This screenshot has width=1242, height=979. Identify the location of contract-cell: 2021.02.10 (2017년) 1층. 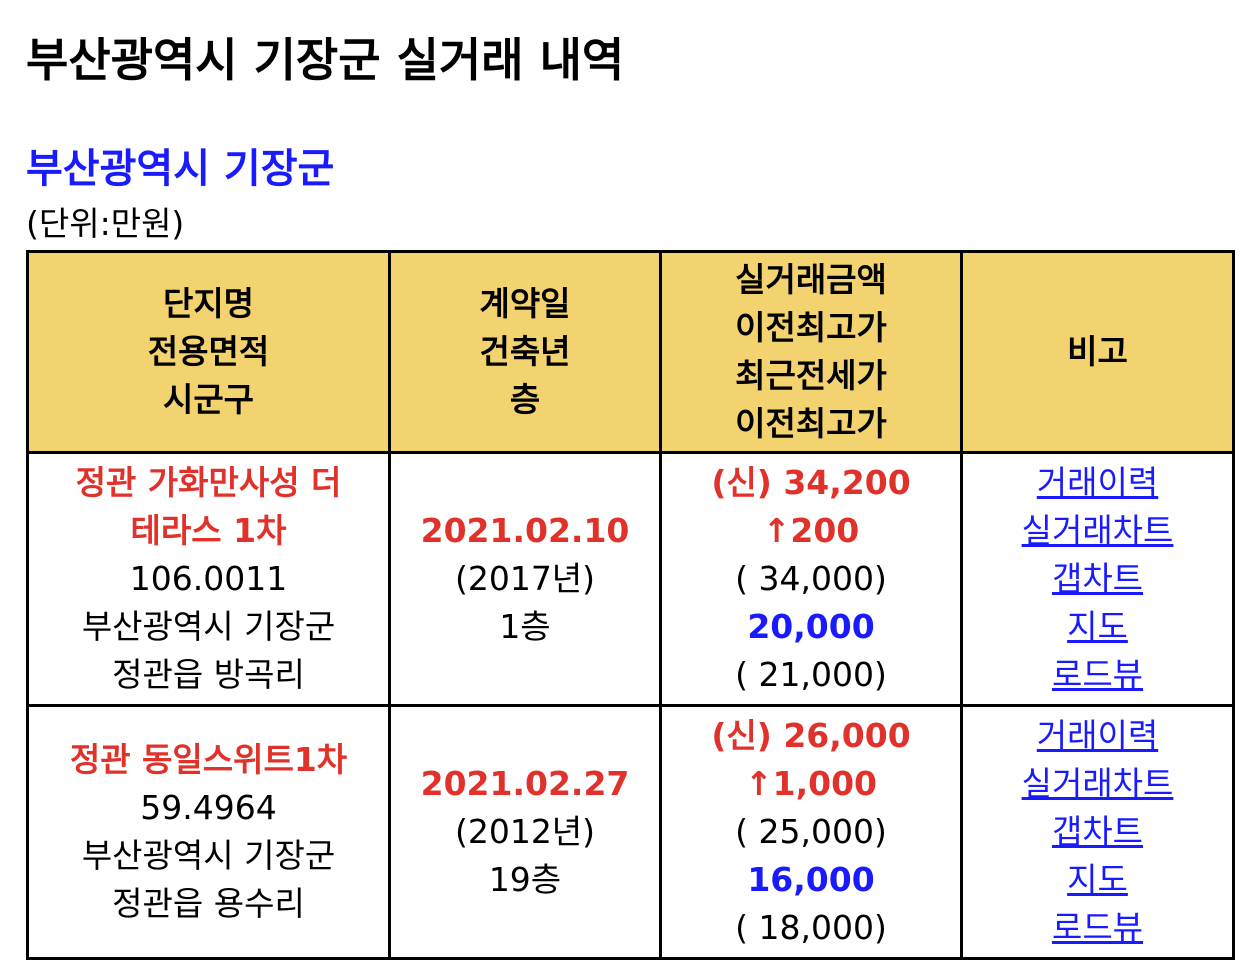
(525, 579).